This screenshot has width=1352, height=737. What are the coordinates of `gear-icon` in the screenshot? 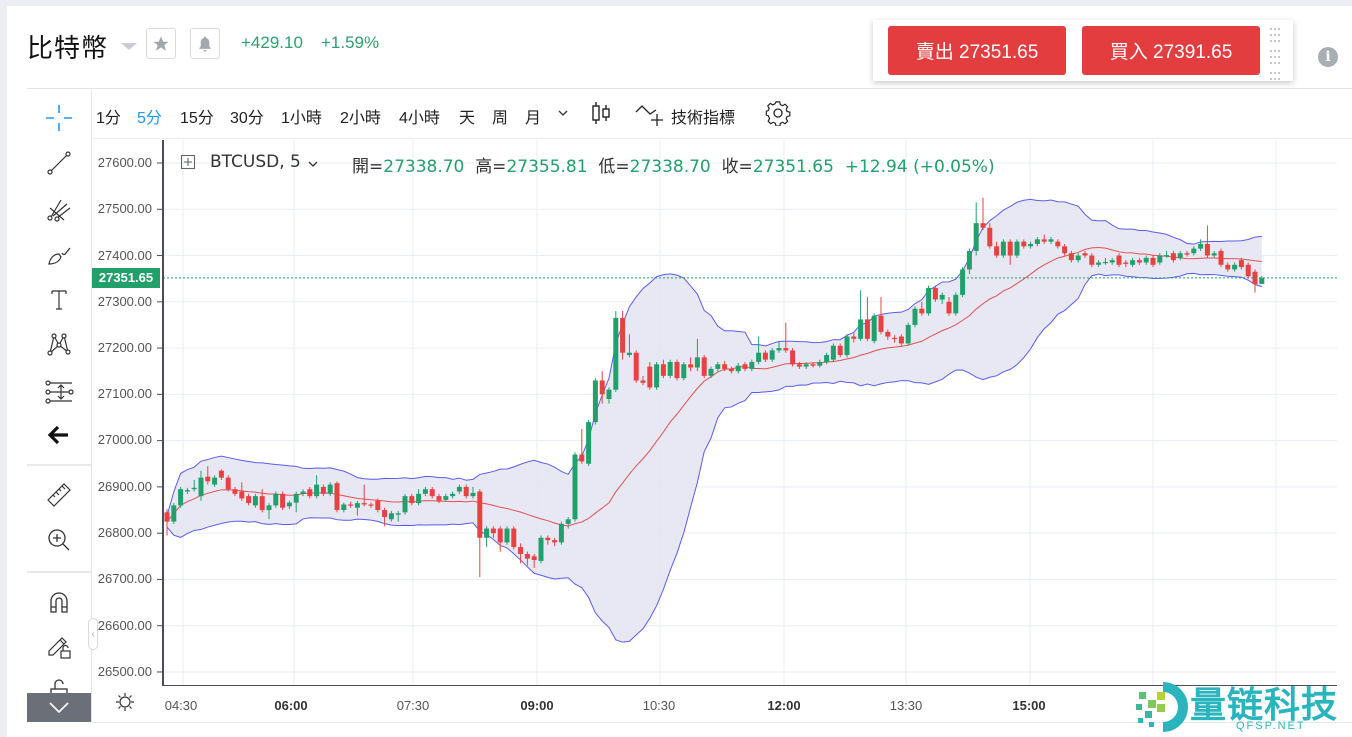 It's located at (778, 114).